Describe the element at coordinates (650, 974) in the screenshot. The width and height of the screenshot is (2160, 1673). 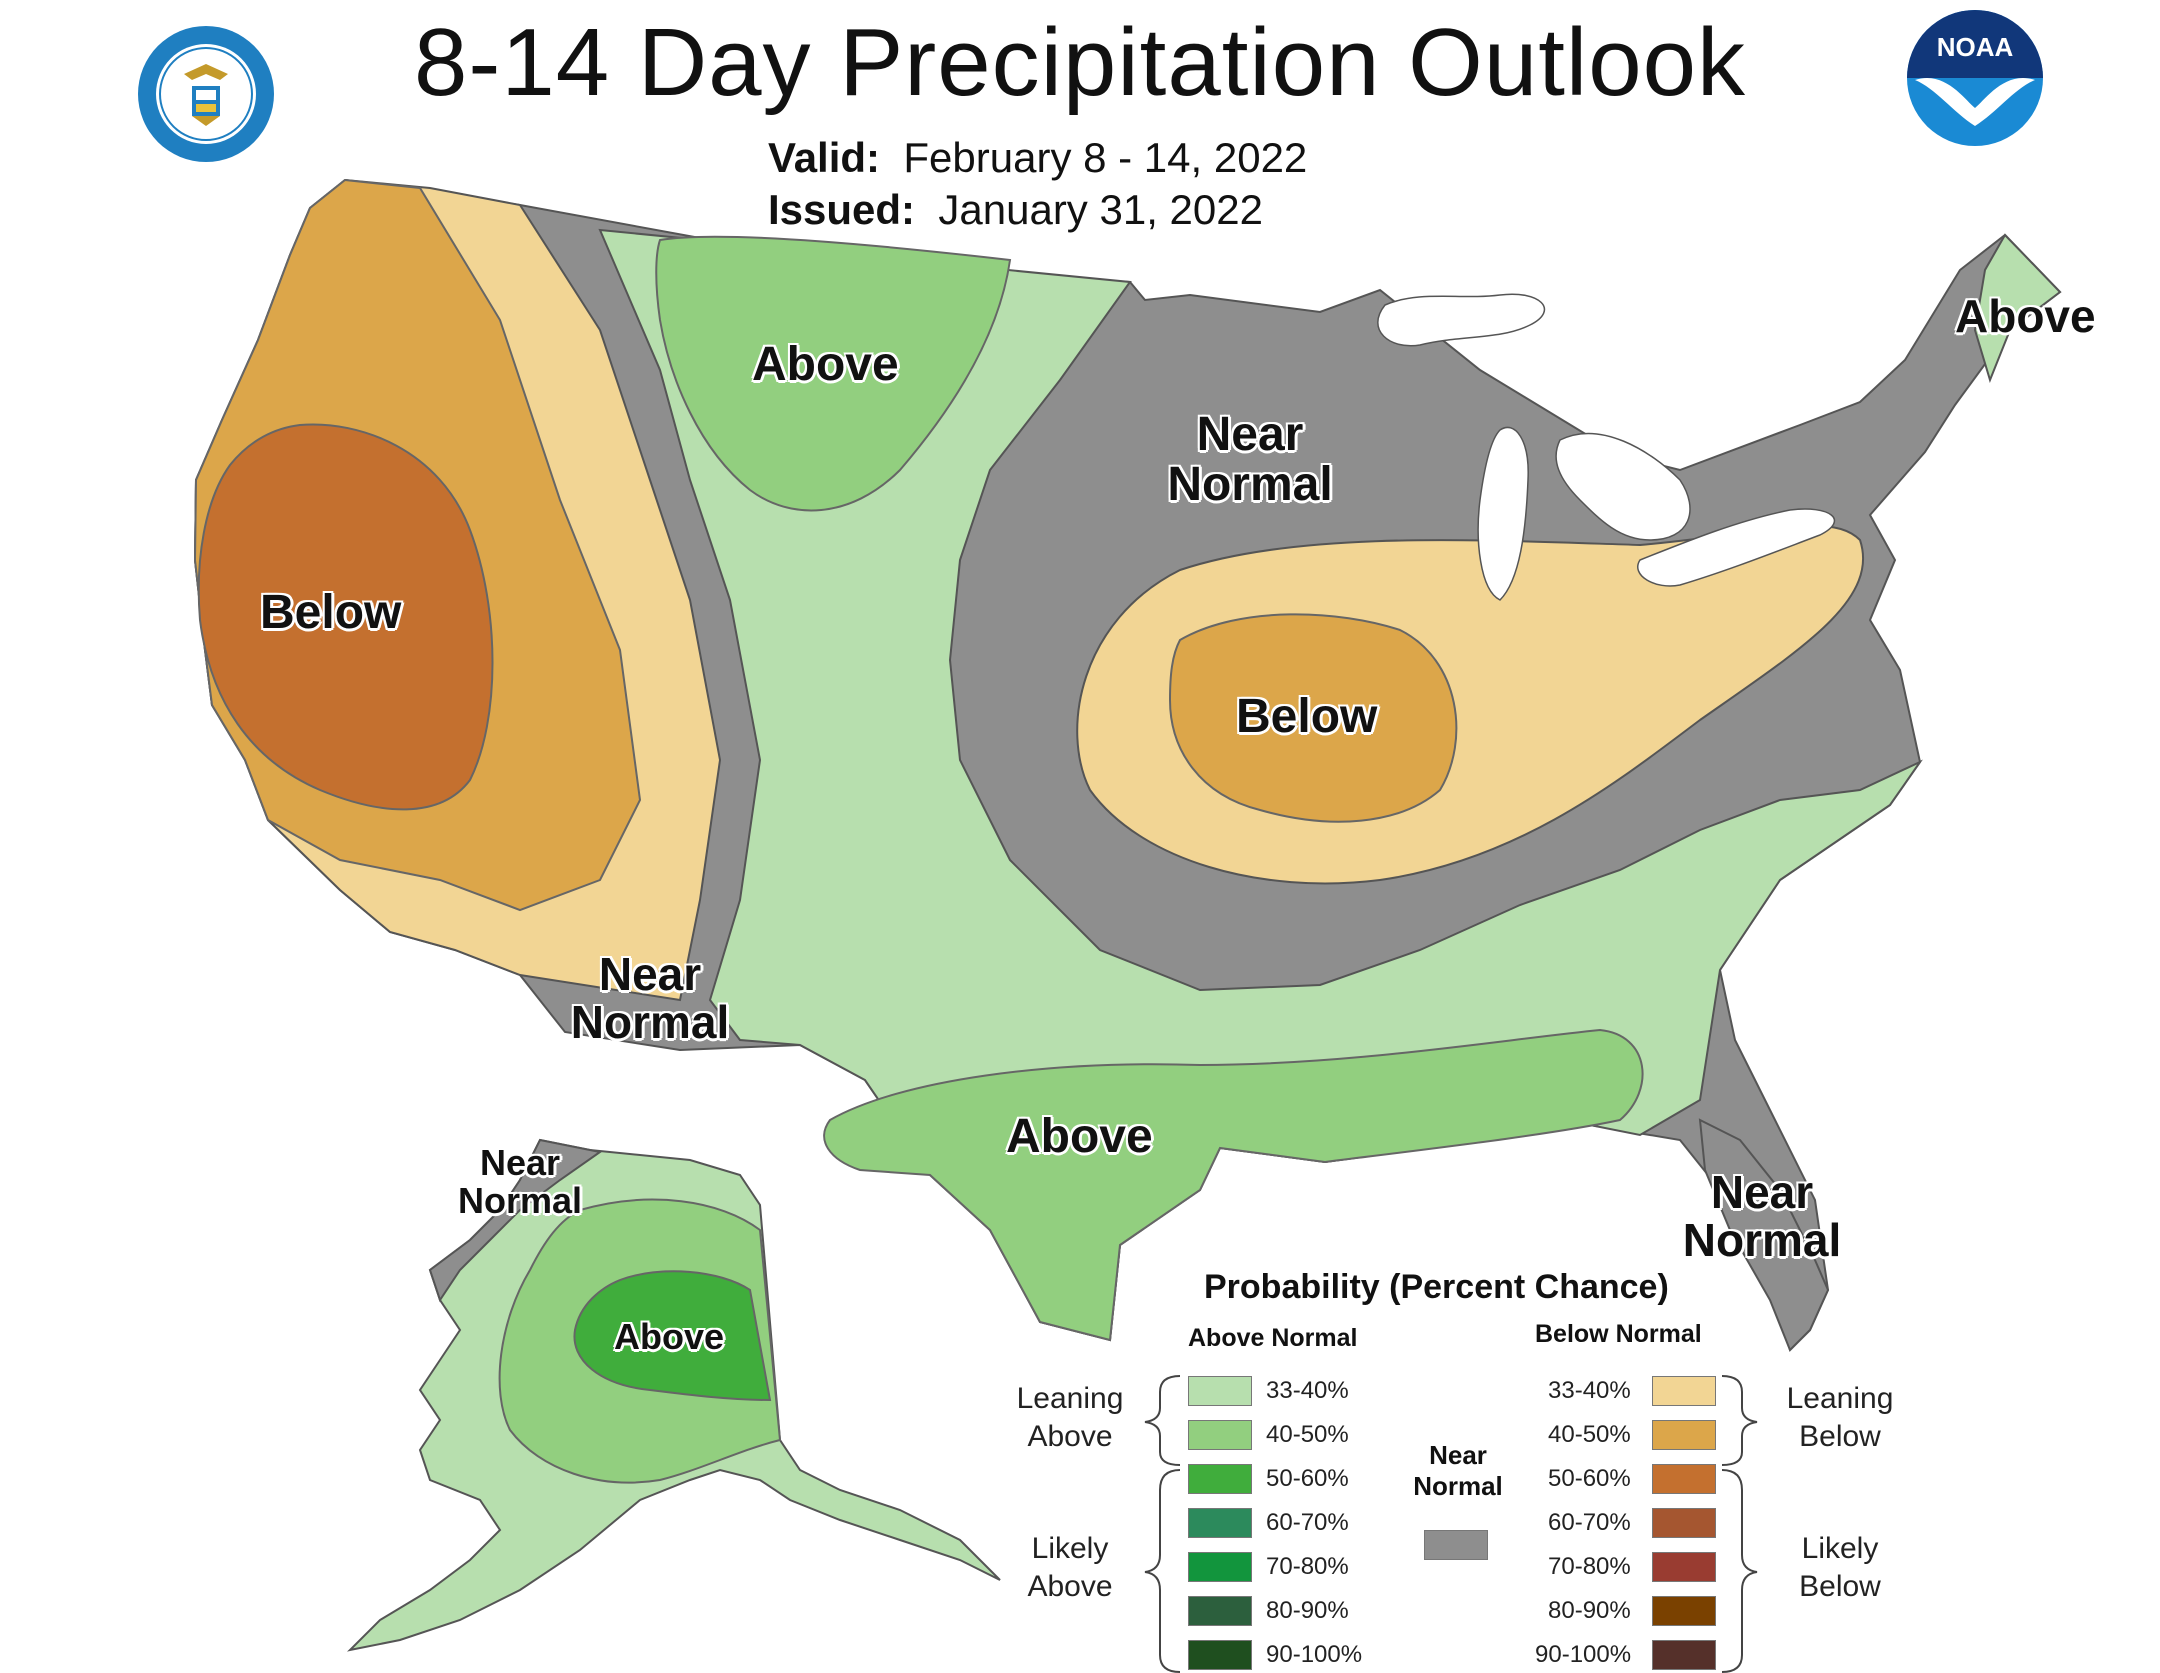
I see `southwest-near-text: Near` at that location.